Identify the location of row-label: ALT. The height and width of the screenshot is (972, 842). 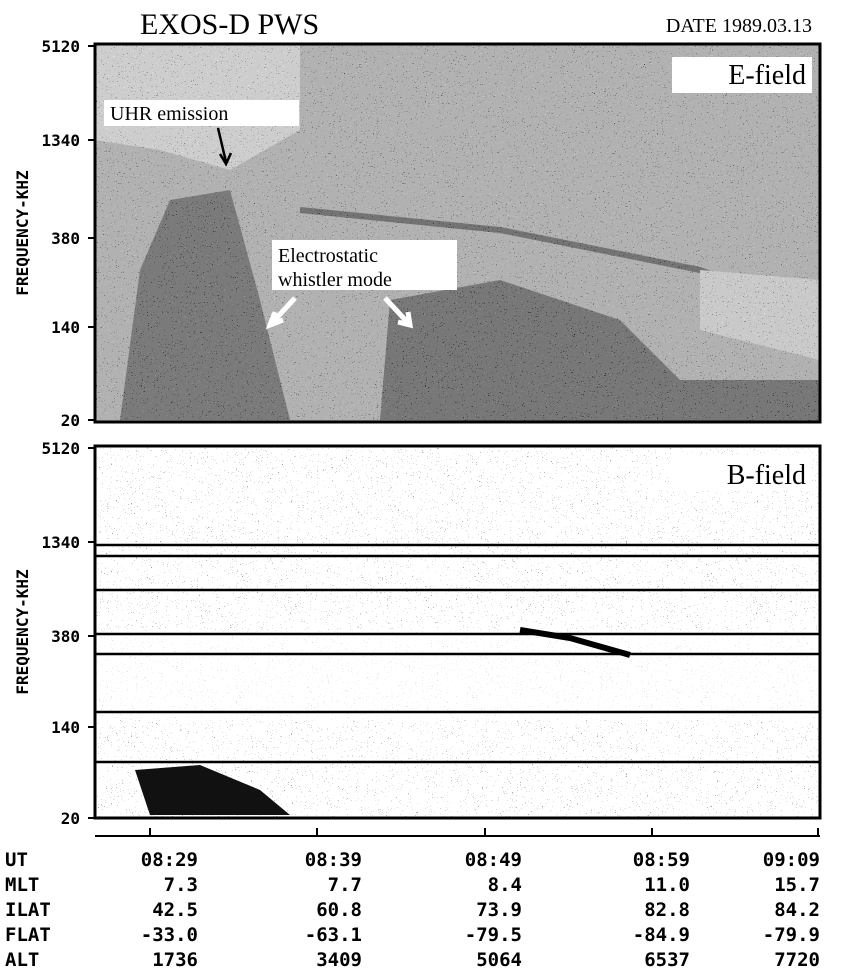
(22, 960).